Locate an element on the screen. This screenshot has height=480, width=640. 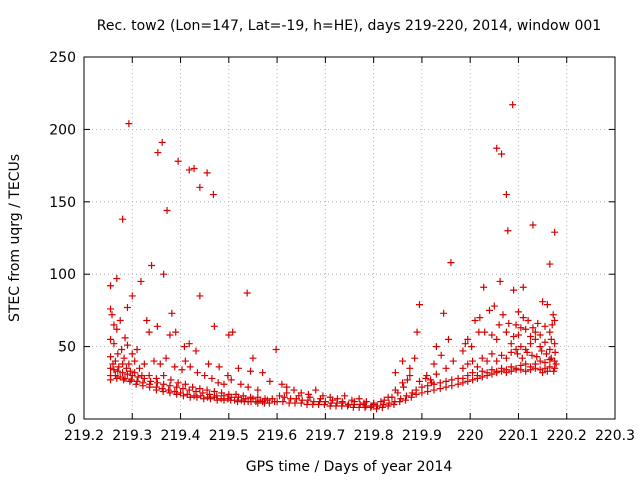
x-tick-label: 220.2 is located at coordinates (567, 436).